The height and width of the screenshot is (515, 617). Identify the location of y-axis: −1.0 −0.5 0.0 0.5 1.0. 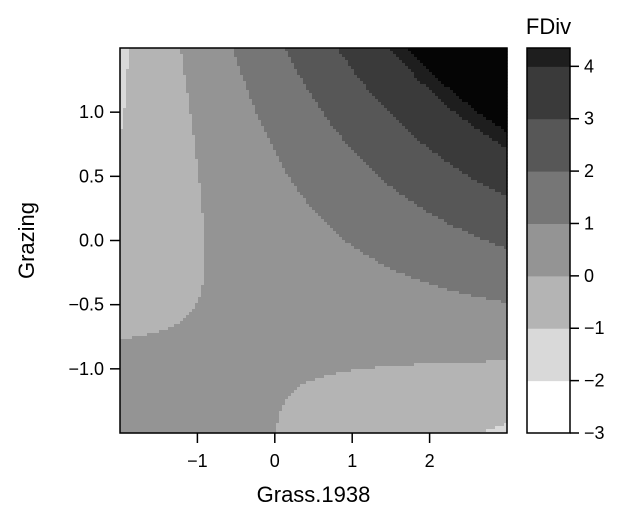
(94, 240).